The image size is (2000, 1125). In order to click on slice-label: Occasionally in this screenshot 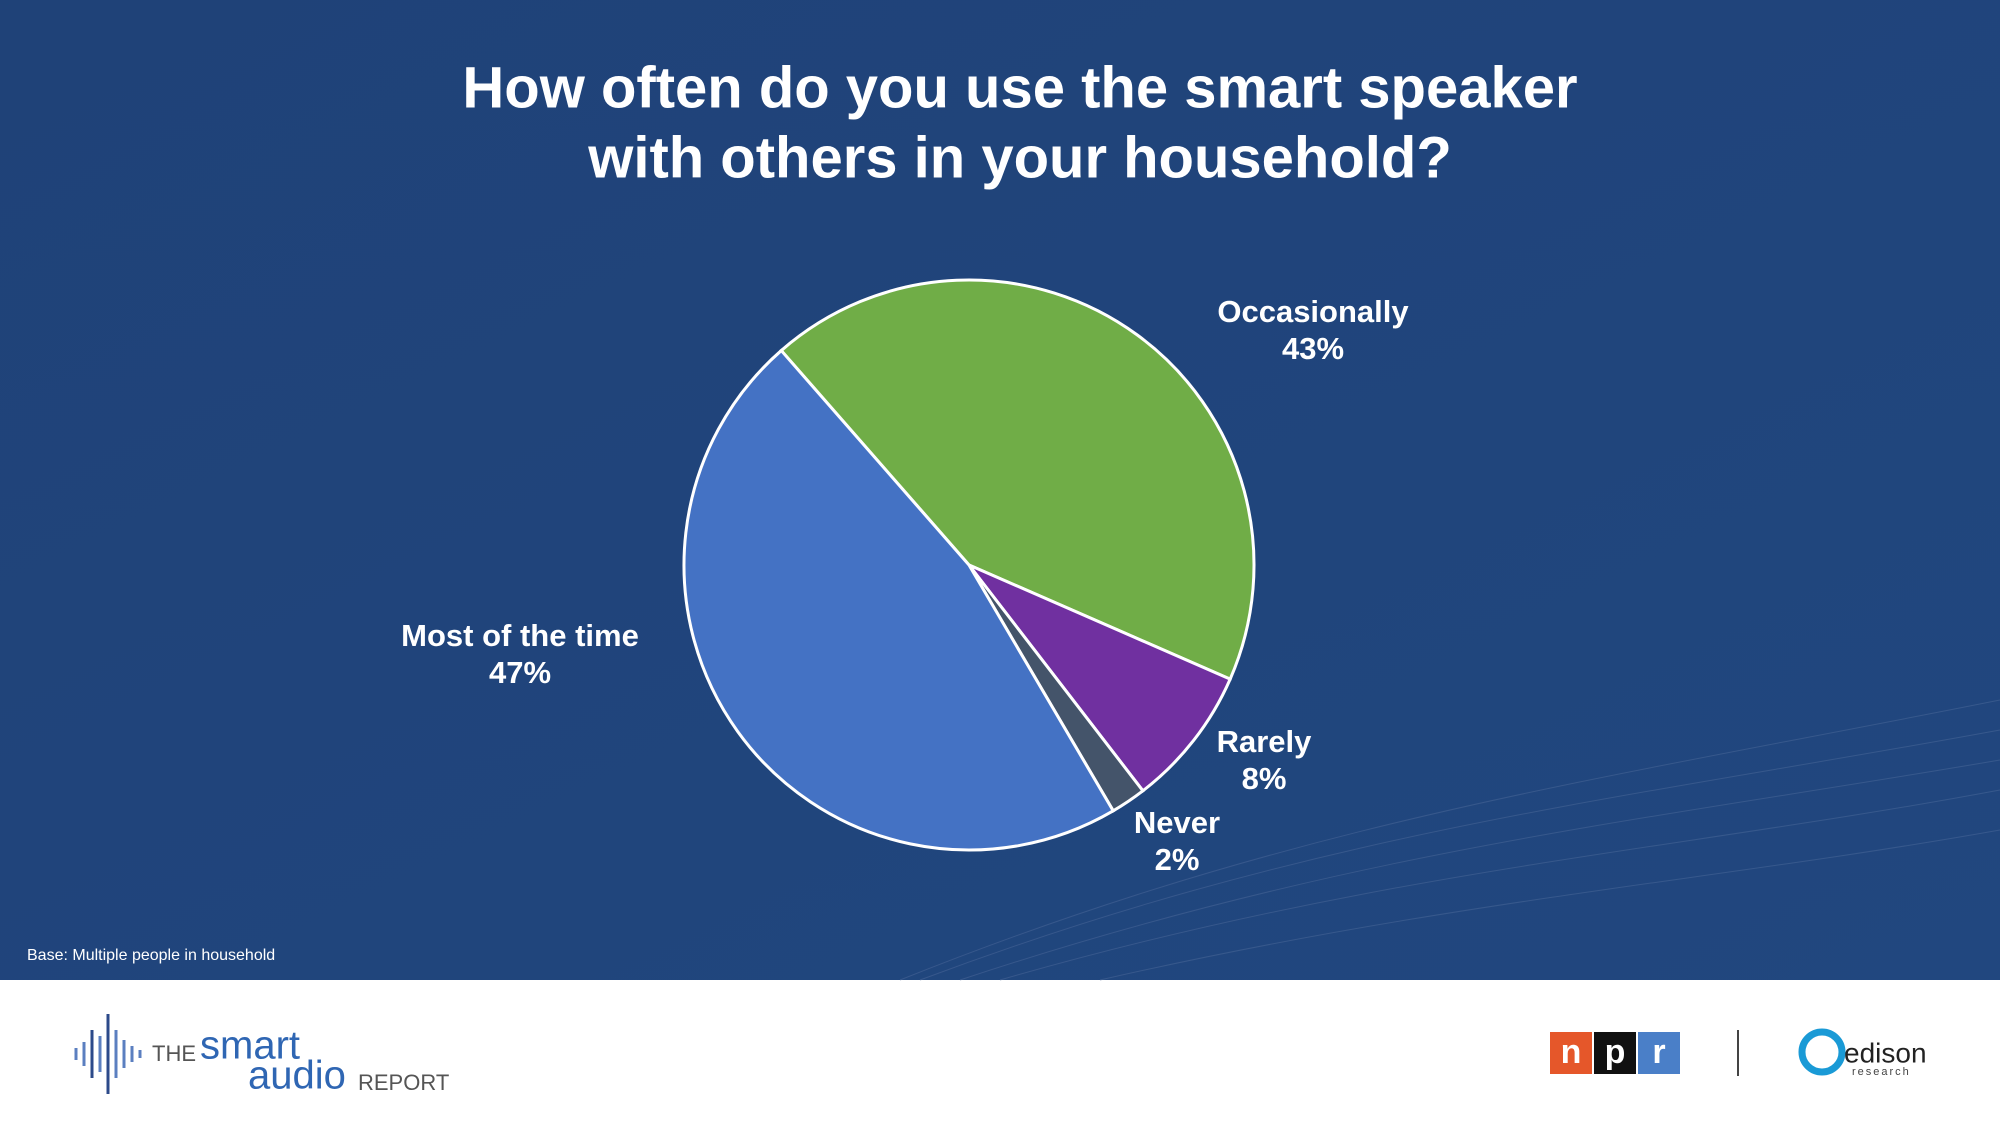, I will do `click(1313, 311)`.